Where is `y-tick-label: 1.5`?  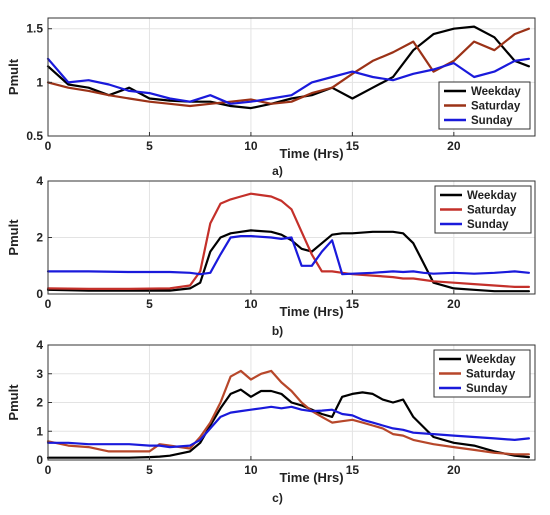
y-tick-label: 1.5 is located at coordinates (34, 29).